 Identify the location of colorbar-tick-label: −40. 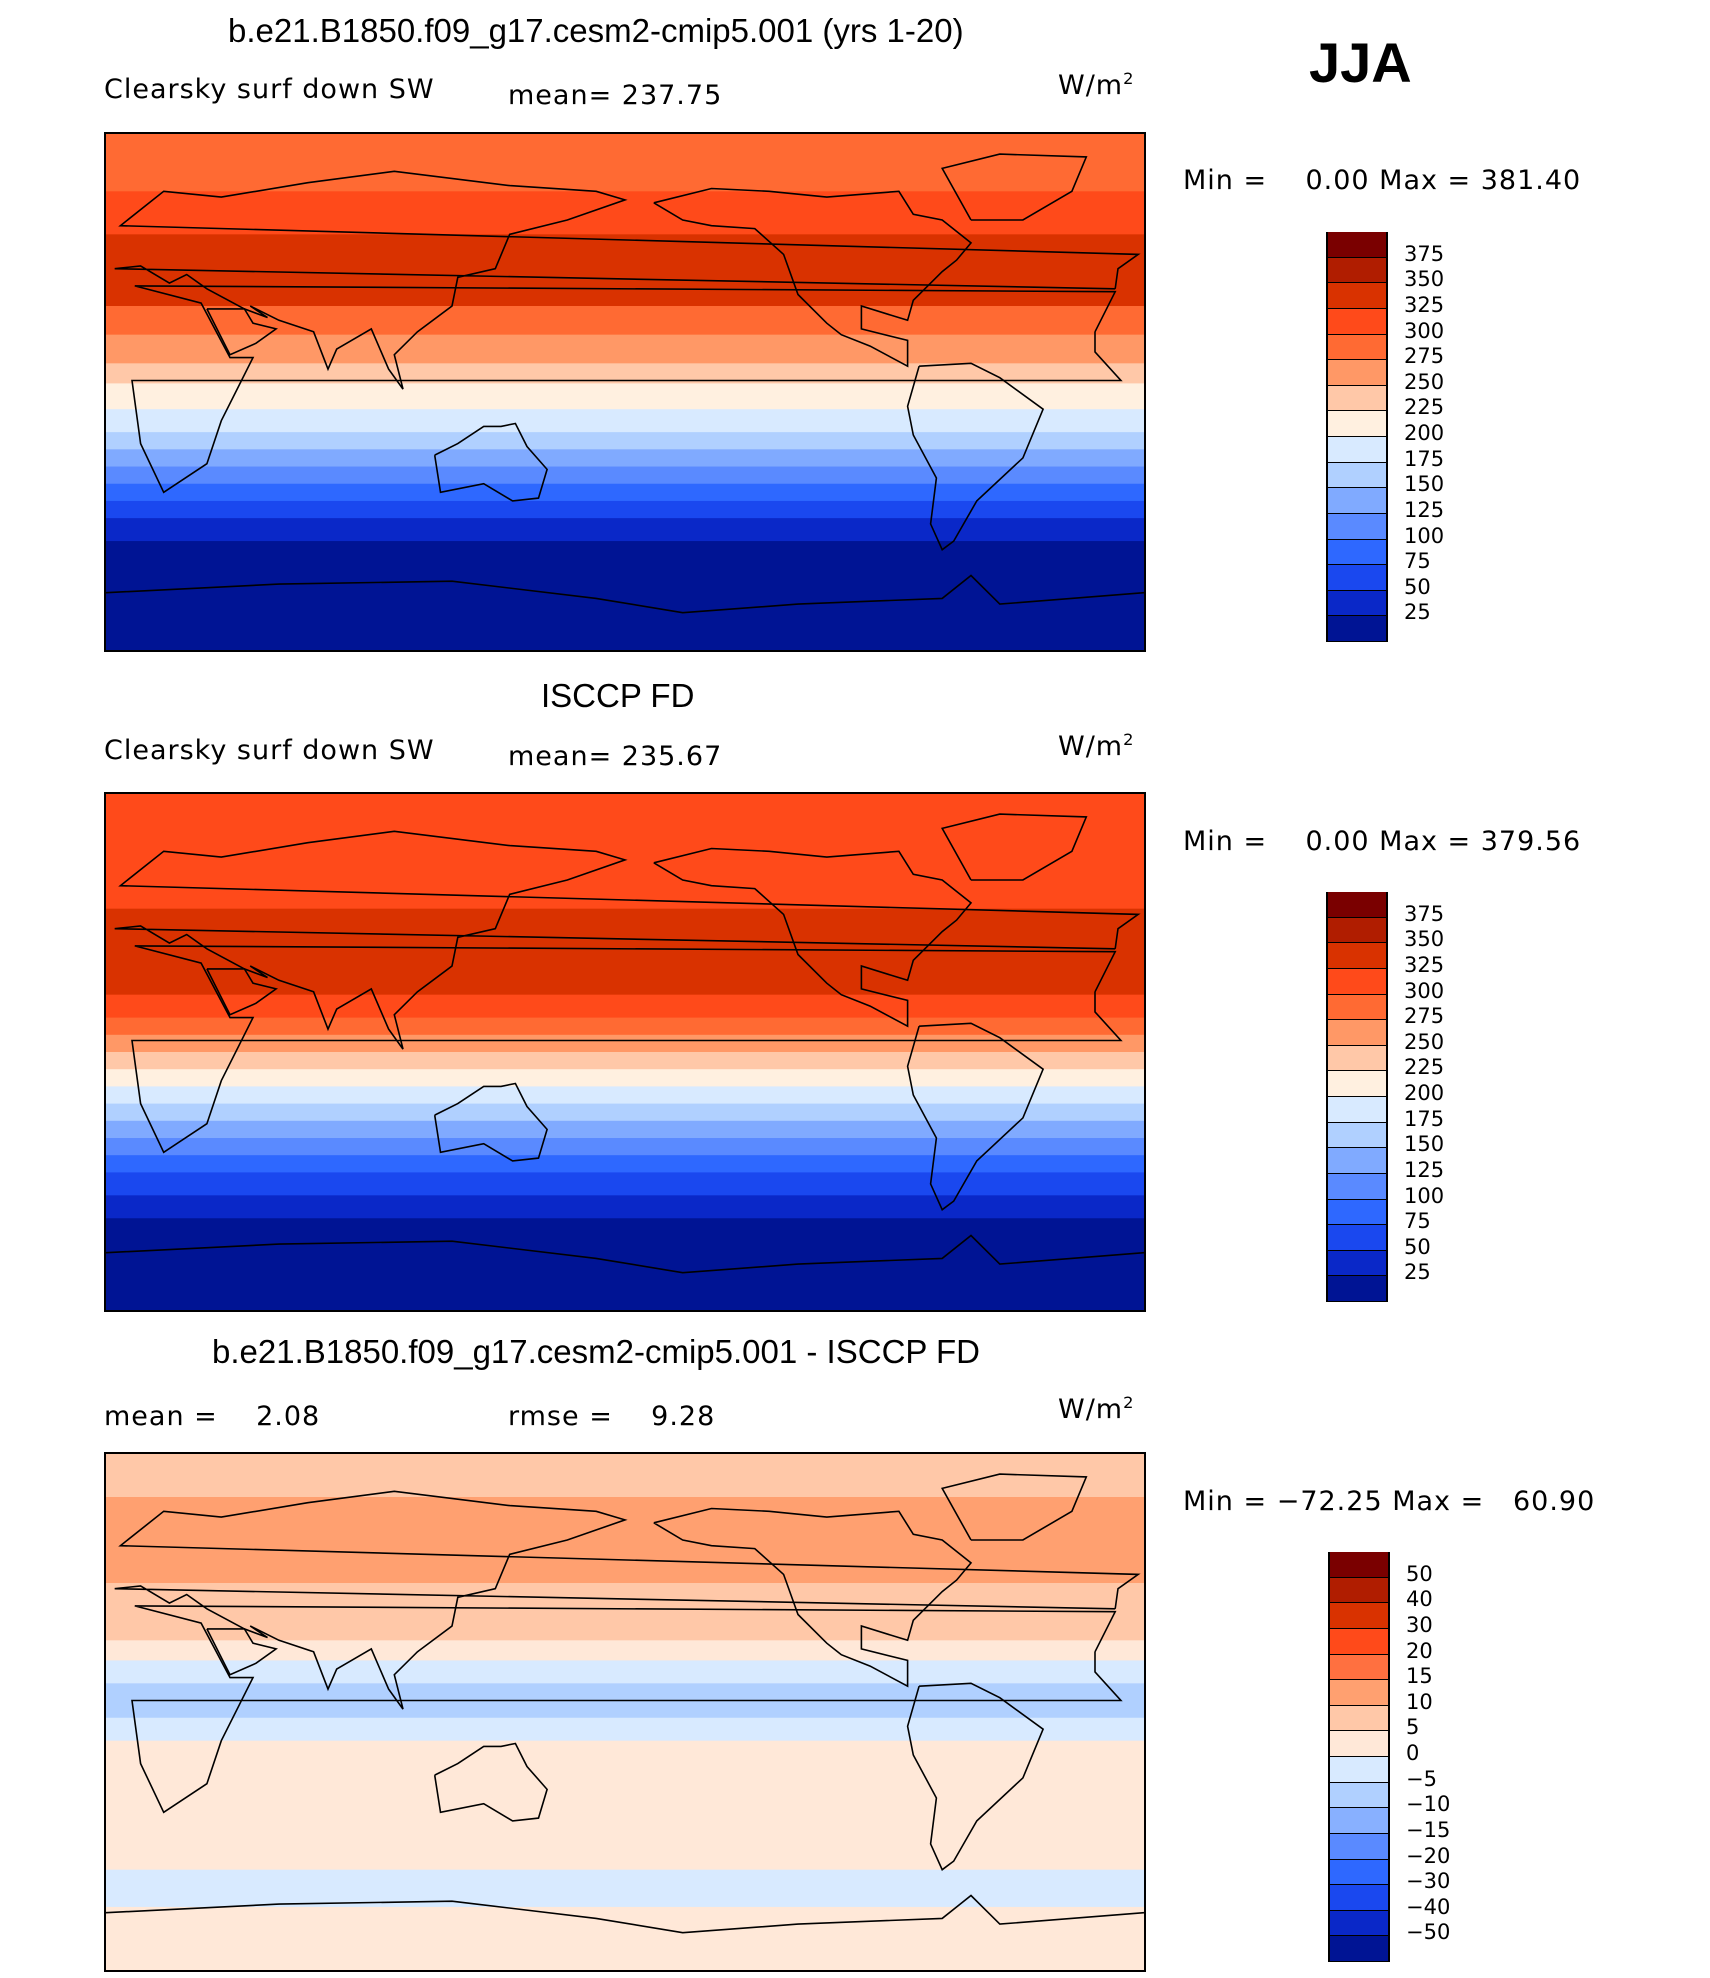
(1428, 1906).